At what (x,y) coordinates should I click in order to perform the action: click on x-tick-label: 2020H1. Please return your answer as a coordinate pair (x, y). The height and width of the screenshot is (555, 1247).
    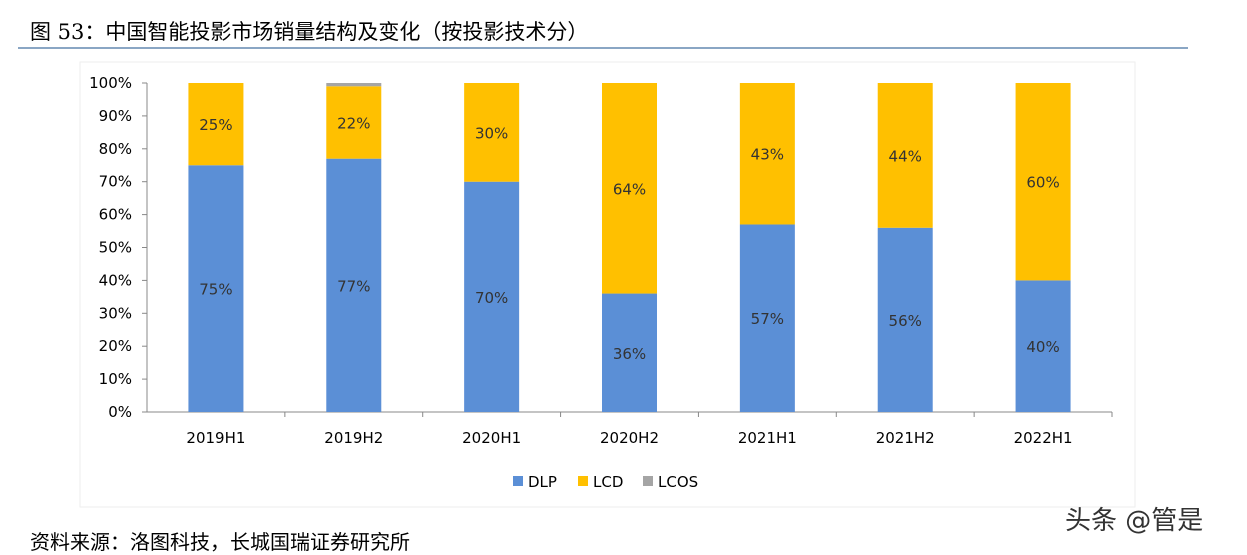
    Looking at the image, I should click on (491, 438).